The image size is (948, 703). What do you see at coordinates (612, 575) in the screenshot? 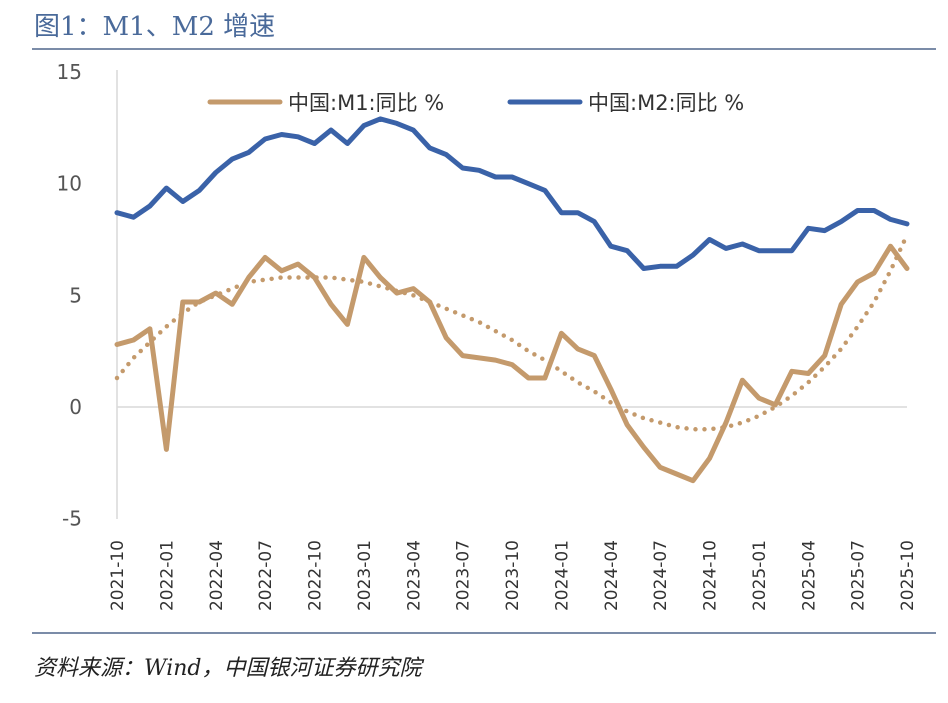
I see `x-tick-label: 2024-04` at bounding box center [612, 575].